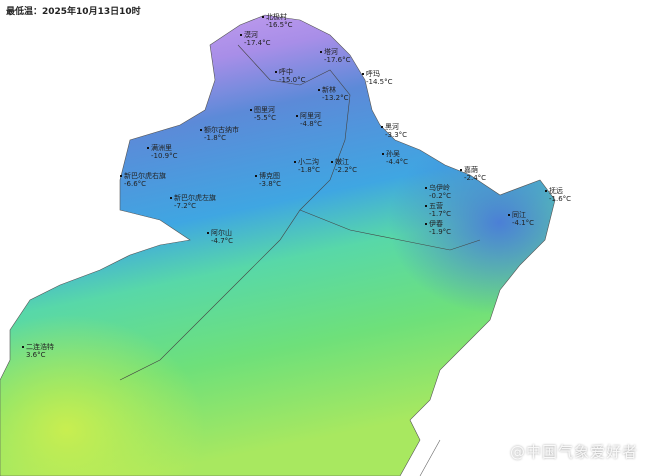 Image resolution: width=650 pixels, height=476 pixels. What do you see at coordinates (392, 127) in the screenshot?
I see `station-name: 黑河` at bounding box center [392, 127].